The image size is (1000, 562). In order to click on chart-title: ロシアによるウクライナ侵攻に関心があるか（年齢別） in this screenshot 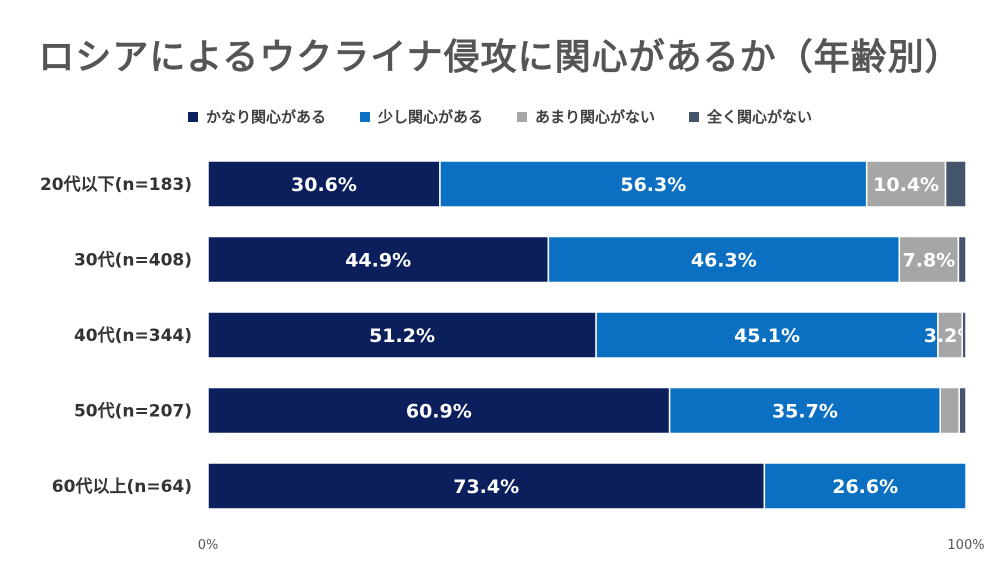, I will do `click(500, 57)`.